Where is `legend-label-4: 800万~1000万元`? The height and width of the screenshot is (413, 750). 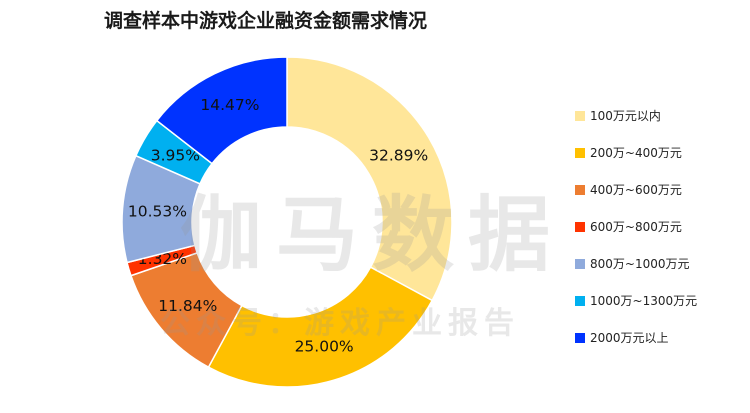 legend-label-4: 800万~1000万元 is located at coordinates (640, 264).